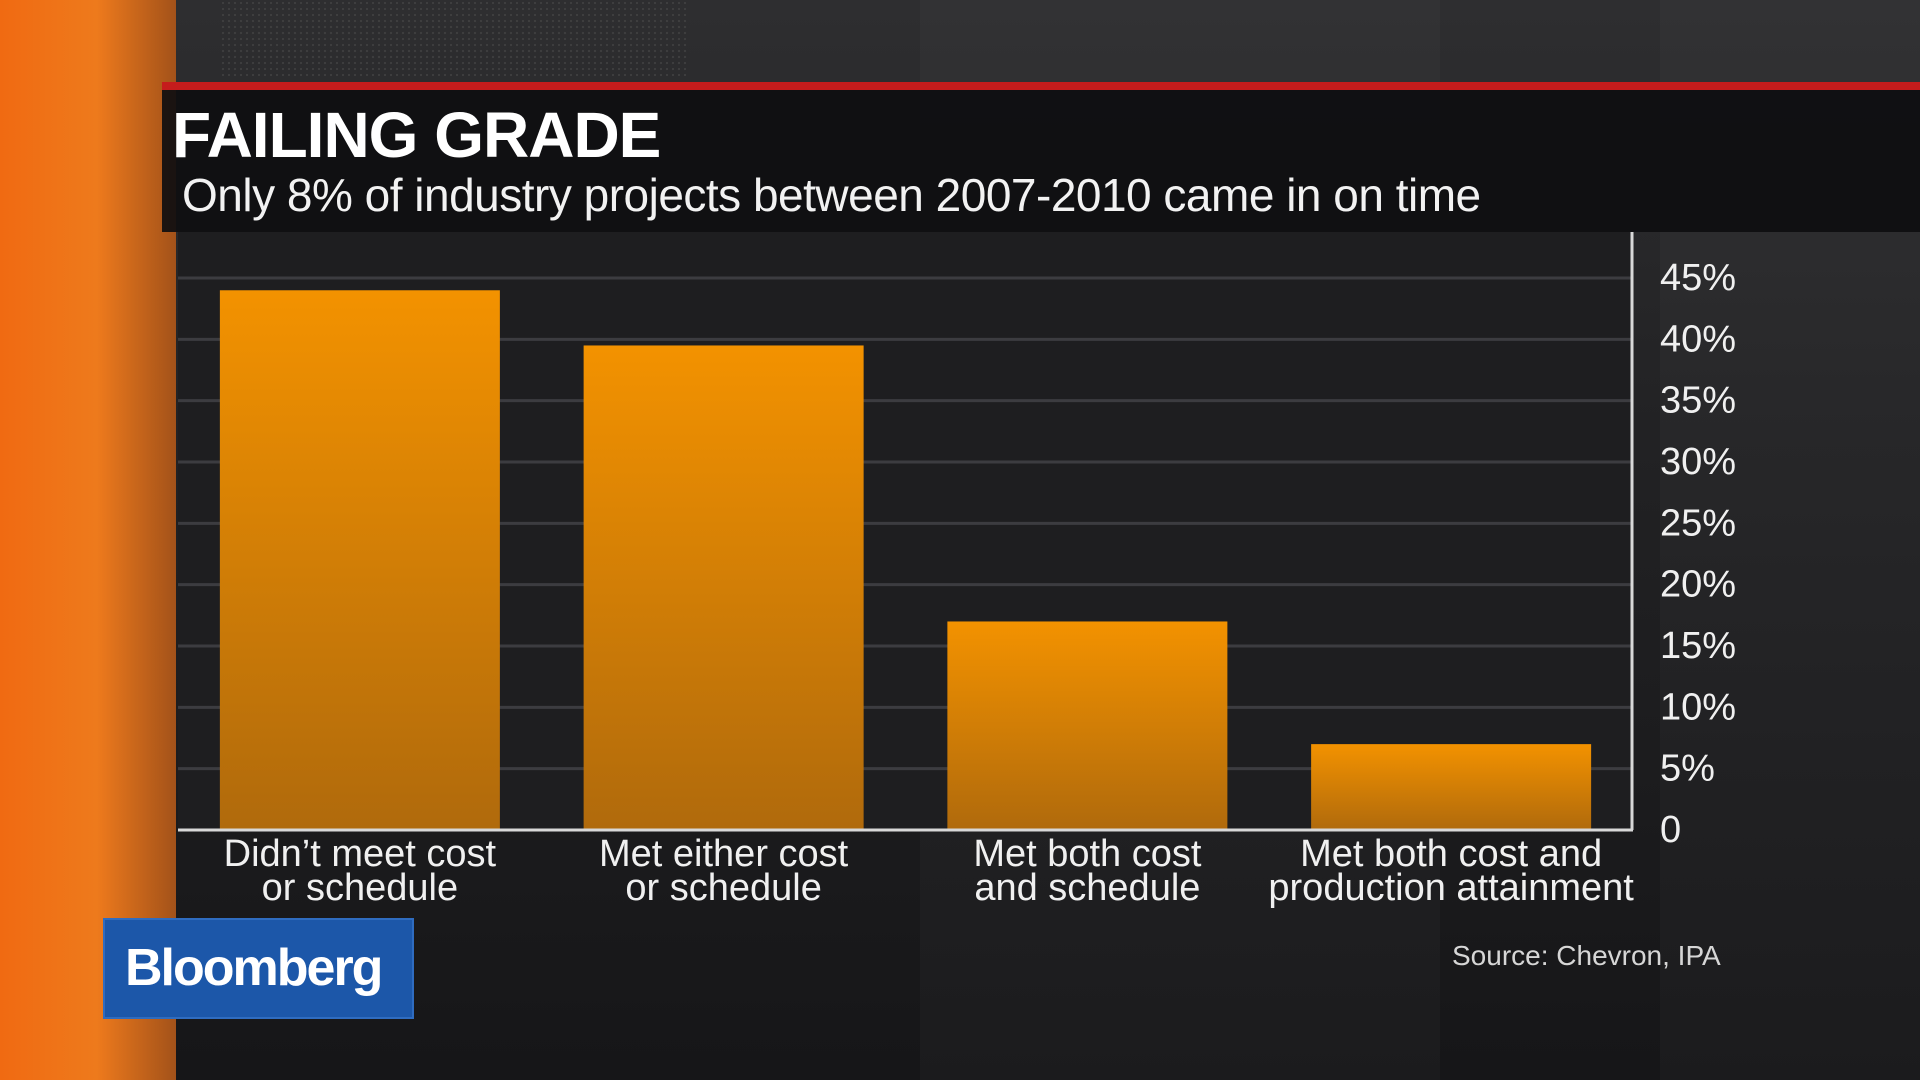 This screenshot has width=1920, height=1080. Describe the element at coordinates (724, 854) in the screenshot. I see `x-tick-label-line: Met either cost` at that location.